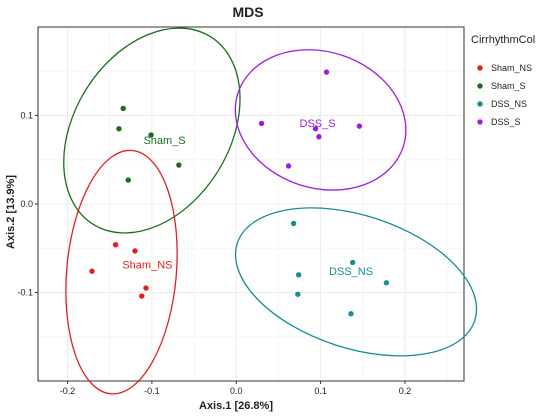 The image size is (550, 416). I want to click on x-tick-label: 0.0, so click(236, 391).